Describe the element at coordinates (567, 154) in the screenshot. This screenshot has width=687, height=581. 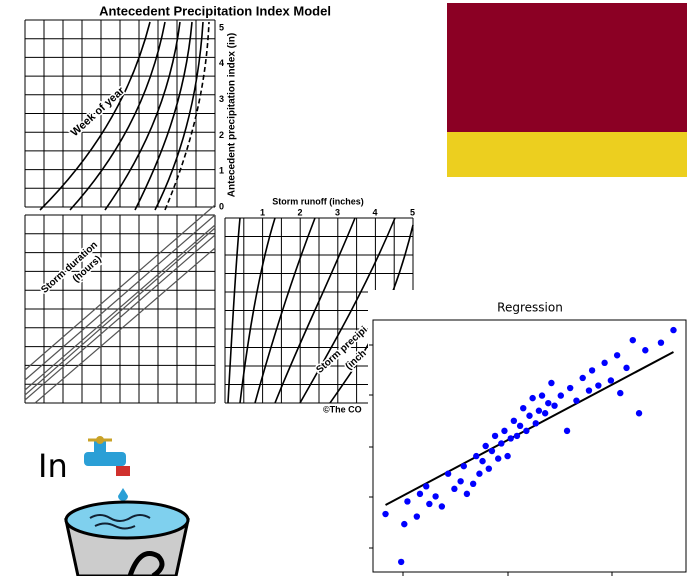
I see `flag-gold` at that location.